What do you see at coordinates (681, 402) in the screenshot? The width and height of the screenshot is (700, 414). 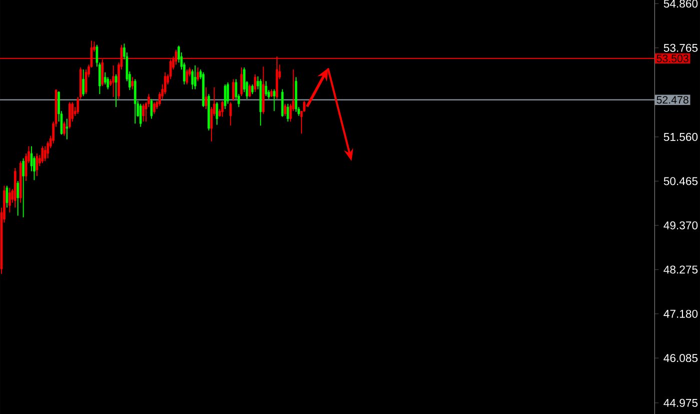 I see `y-tick-label: 44.975` at bounding box center [681, 402].